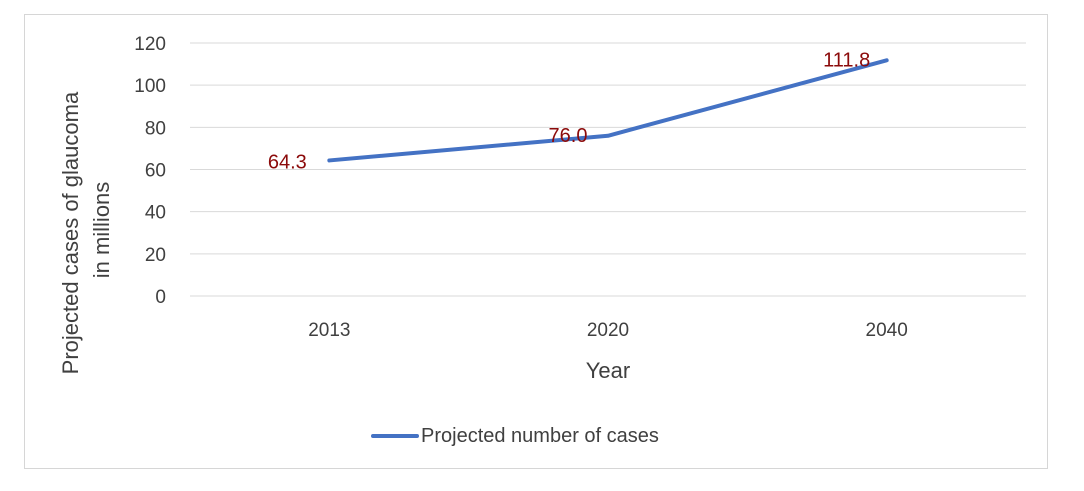 The width and height of the screenshot is (1084, 491). I want to click on x-tick-label: 2020, so click(608, 330).